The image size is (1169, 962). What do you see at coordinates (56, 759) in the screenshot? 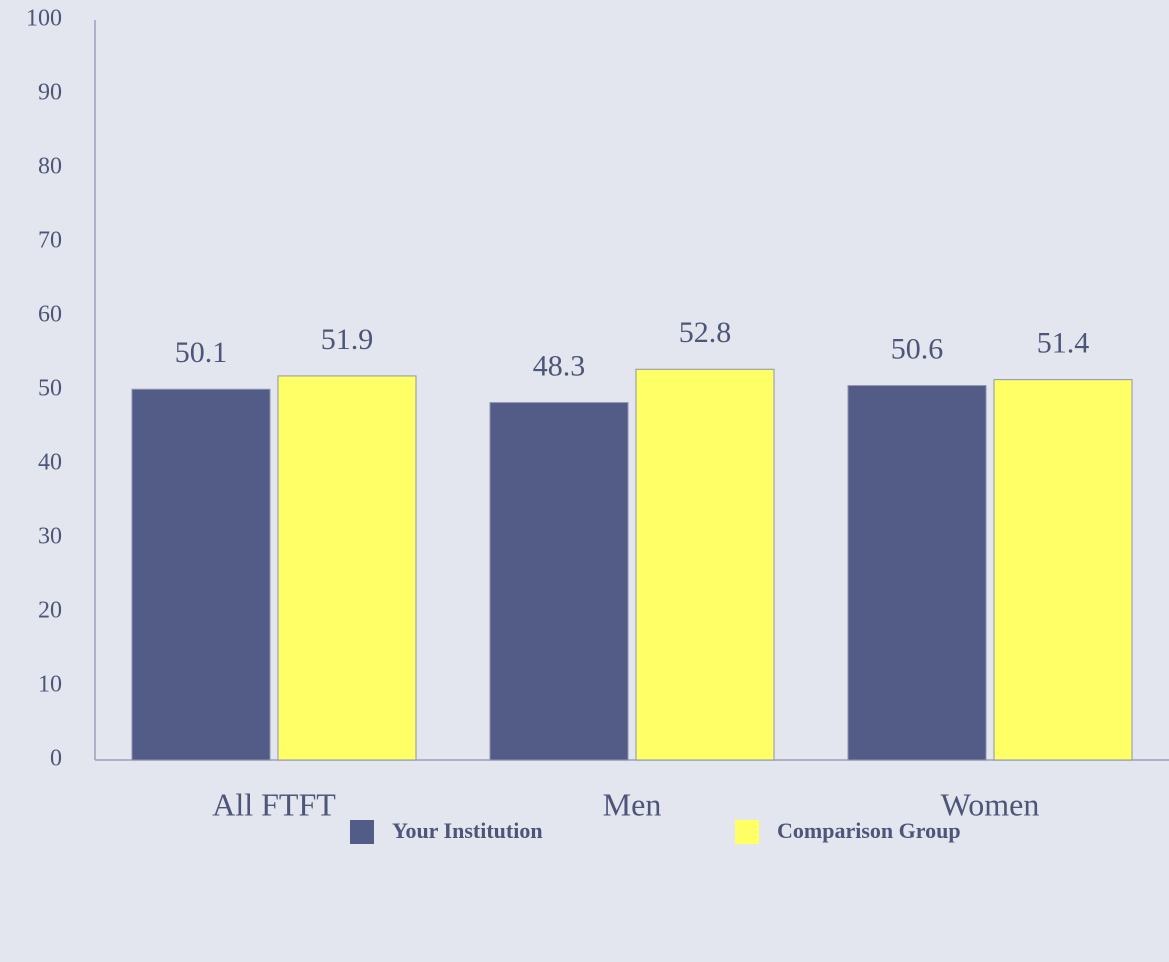
I see `y-tick-label: 0` at bounding box center [56, 759].